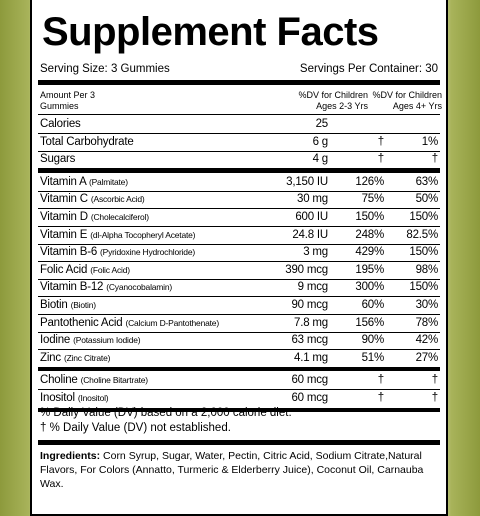  What do you see at coordinates (429, 141) in the screenshot?
I see `dv-4: 1%` at bounding box center [429, 141].